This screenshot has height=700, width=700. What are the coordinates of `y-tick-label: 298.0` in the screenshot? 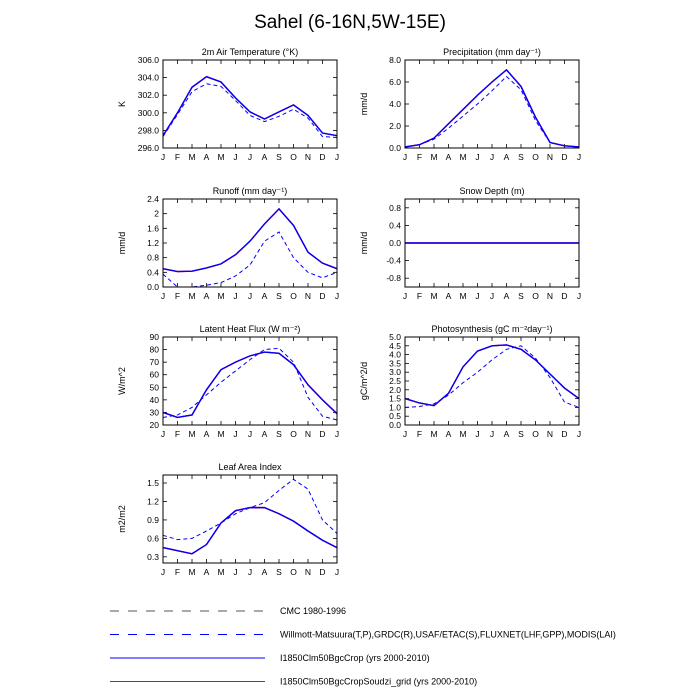 It's located at (149, 130).